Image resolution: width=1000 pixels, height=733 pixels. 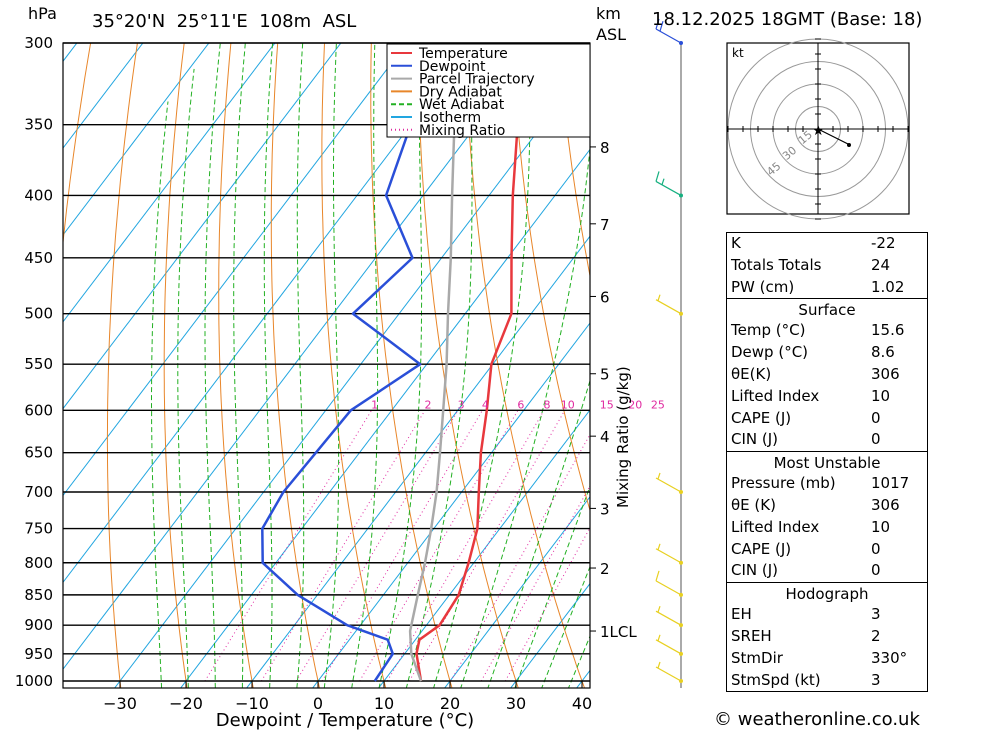 I want to click on mixing-ratio-label: 8, so click(x=547, y=404).